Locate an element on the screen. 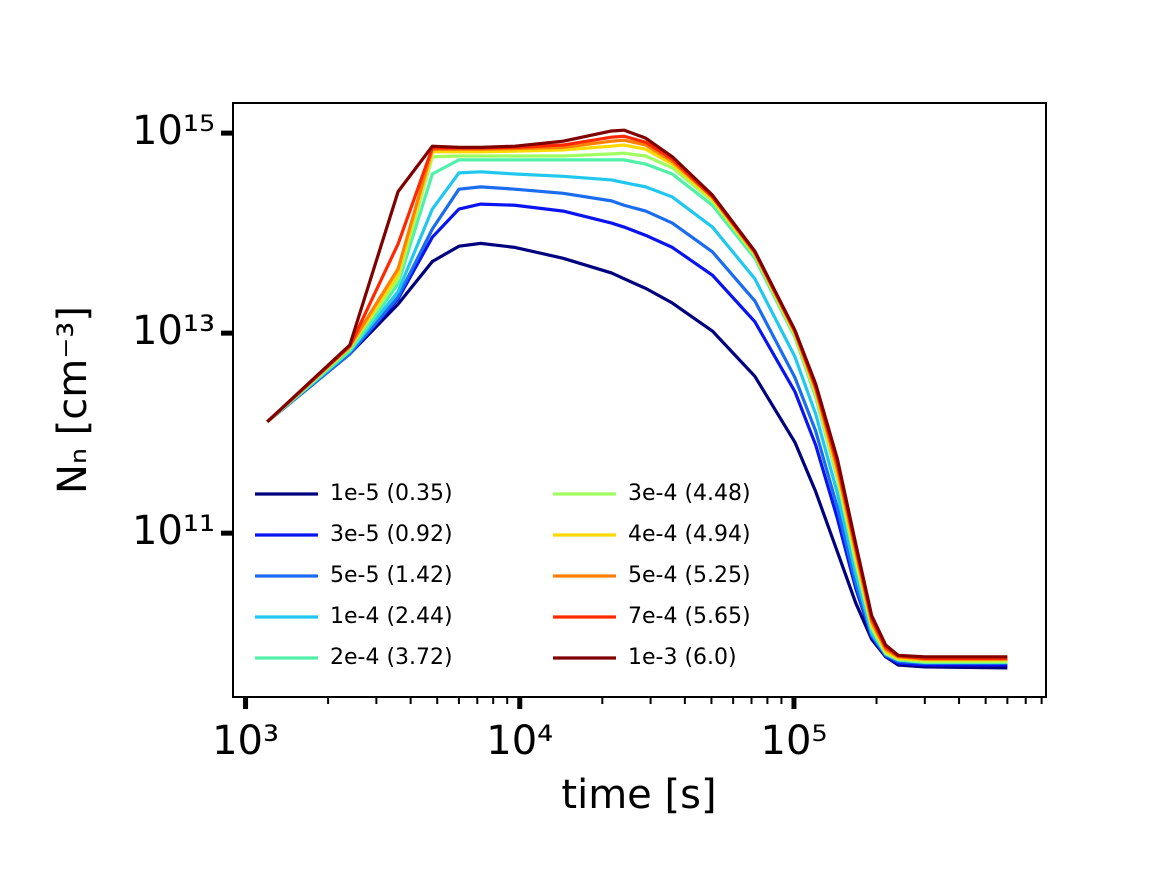 Image resolution: width=1162 pixels, height=872 pixels. legend-label: 7e-4 (5.65) is located at coordinates (689, 616).